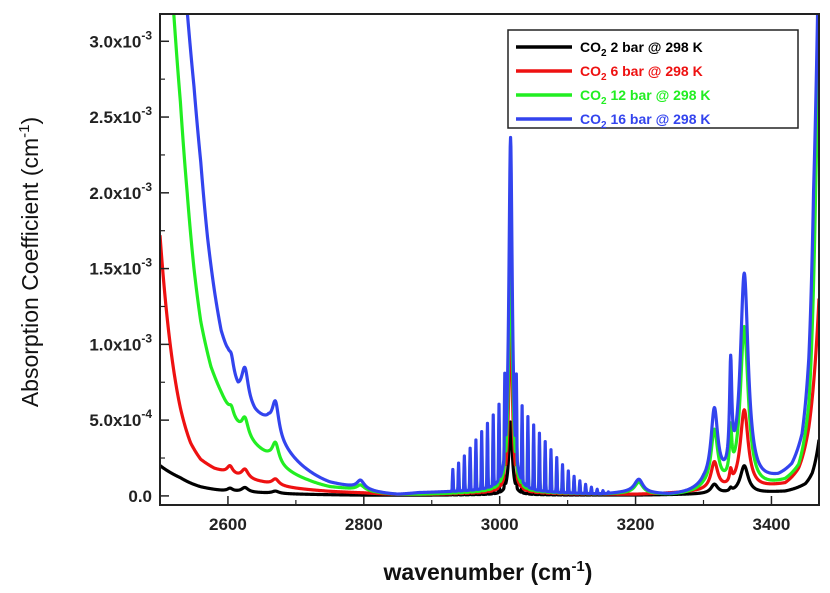 Image resolution: width=830 pixels, height=593 pixels. I want to click on y-axis-title-sup: -1, so click(24, 131).